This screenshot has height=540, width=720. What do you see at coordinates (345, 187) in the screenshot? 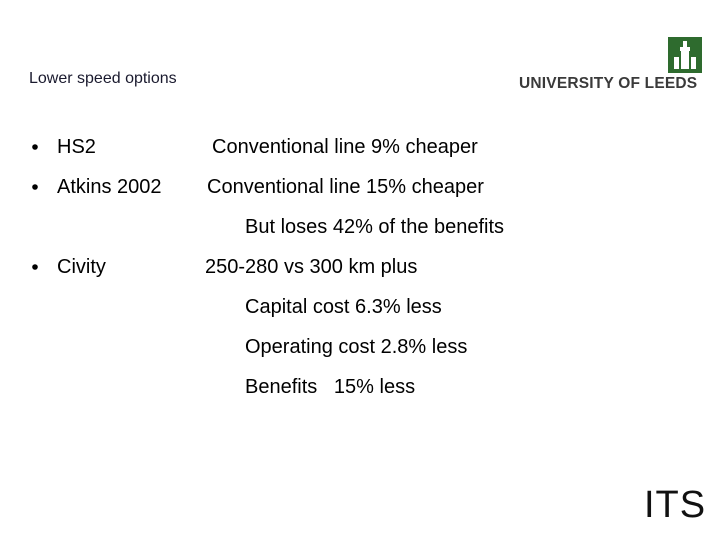
I see `note: Conventional line 15% cheaper` at bounding box center [345, 187].